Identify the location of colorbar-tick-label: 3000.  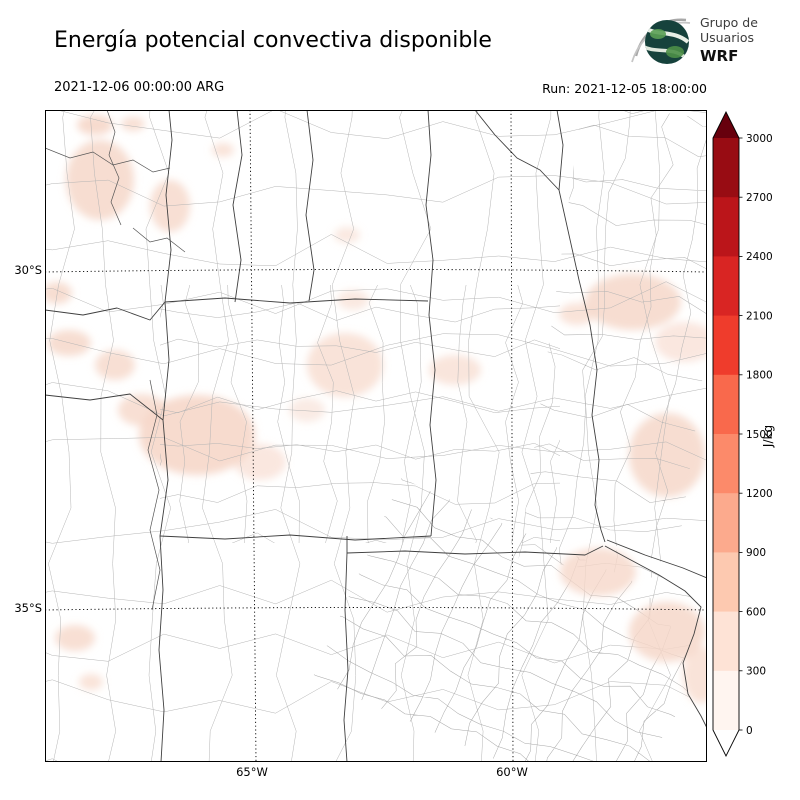
(759, 139).